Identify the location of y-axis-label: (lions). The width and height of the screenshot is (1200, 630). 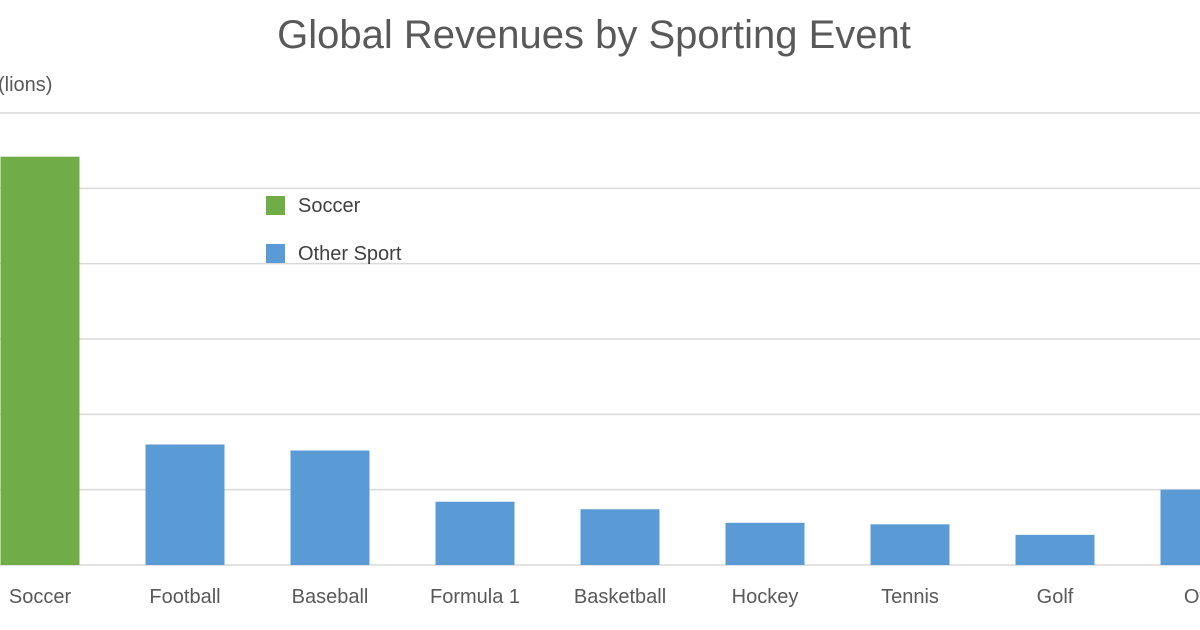
(26, 85).